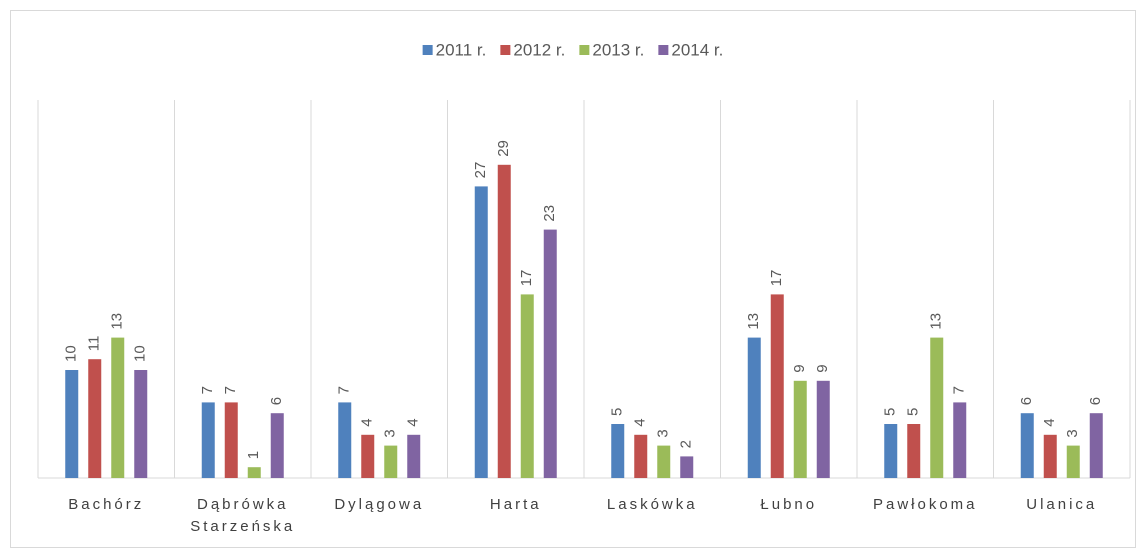 The width and height of the screenshot is (1146, 554). Describe the element at coordinates (697, 49) in the screenshot. I see `legend-label: 2014 r.` at that location.